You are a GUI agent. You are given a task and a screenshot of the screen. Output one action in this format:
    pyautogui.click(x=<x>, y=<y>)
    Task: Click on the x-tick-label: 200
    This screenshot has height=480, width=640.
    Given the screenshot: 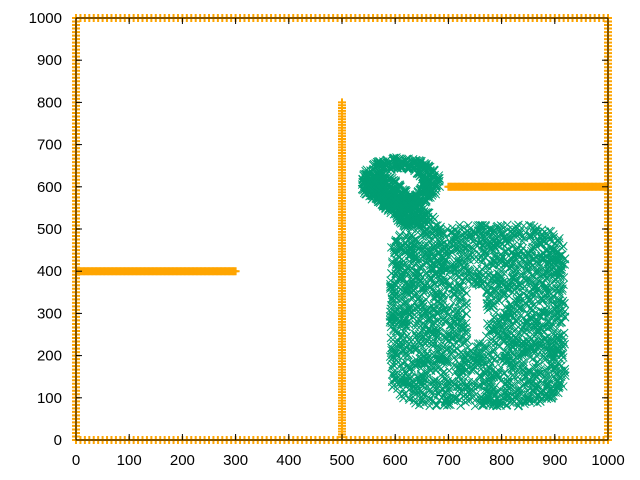 What is the action you would take?
    pyautogui.click(x=182, y=460)
    